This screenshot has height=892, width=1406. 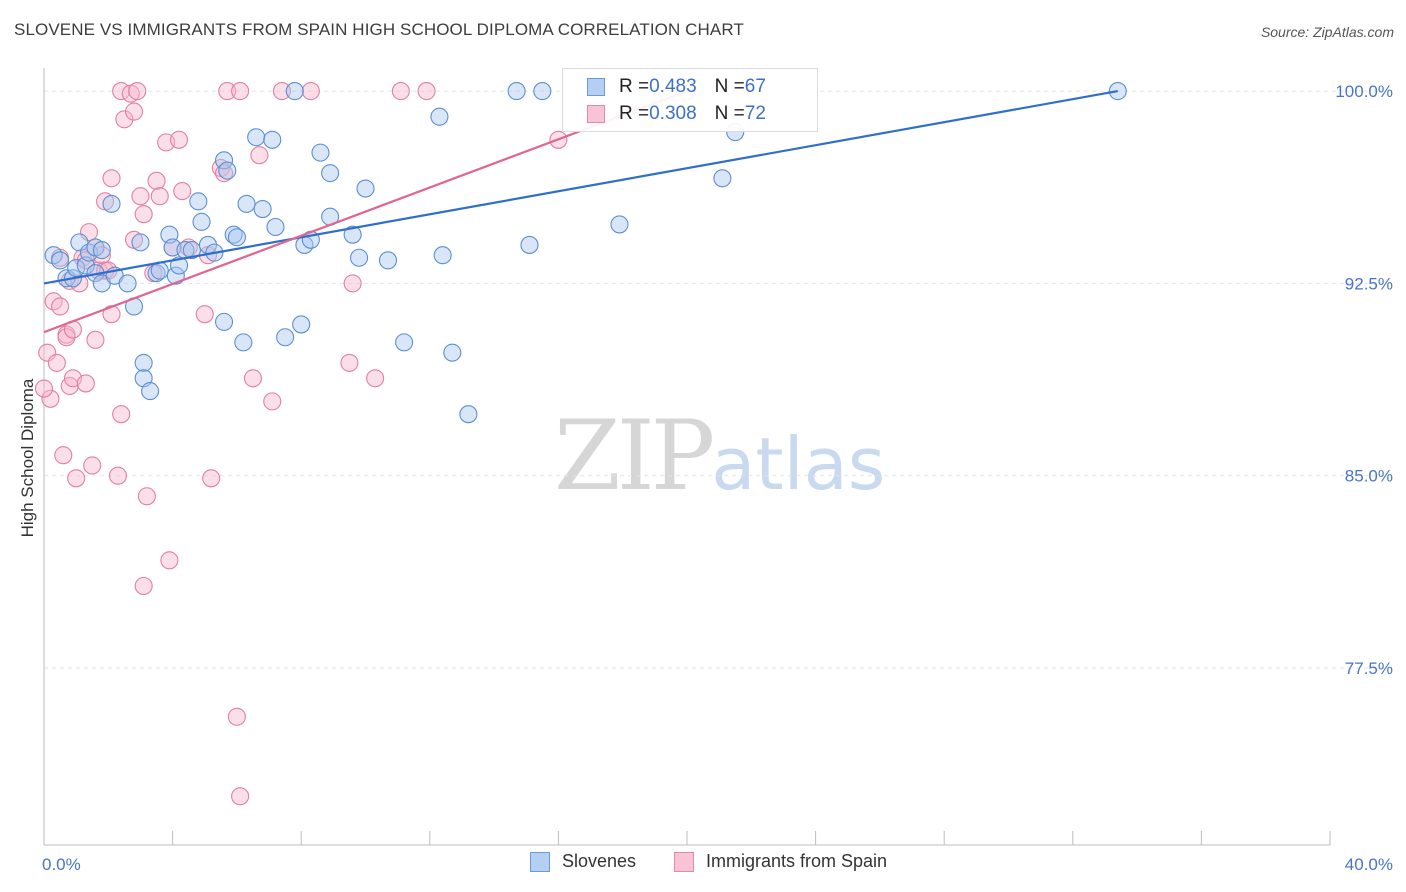 I want to click on n-value: 67, so click(x=755, y=86).